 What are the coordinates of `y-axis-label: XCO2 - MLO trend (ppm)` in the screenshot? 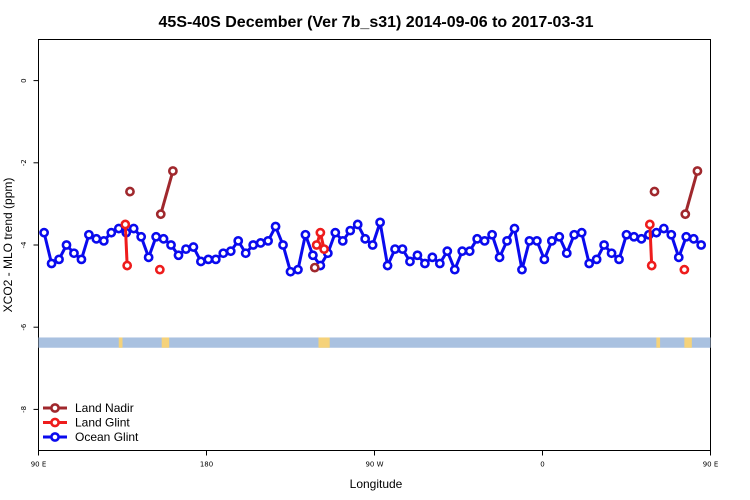 It's located at (8, 245).